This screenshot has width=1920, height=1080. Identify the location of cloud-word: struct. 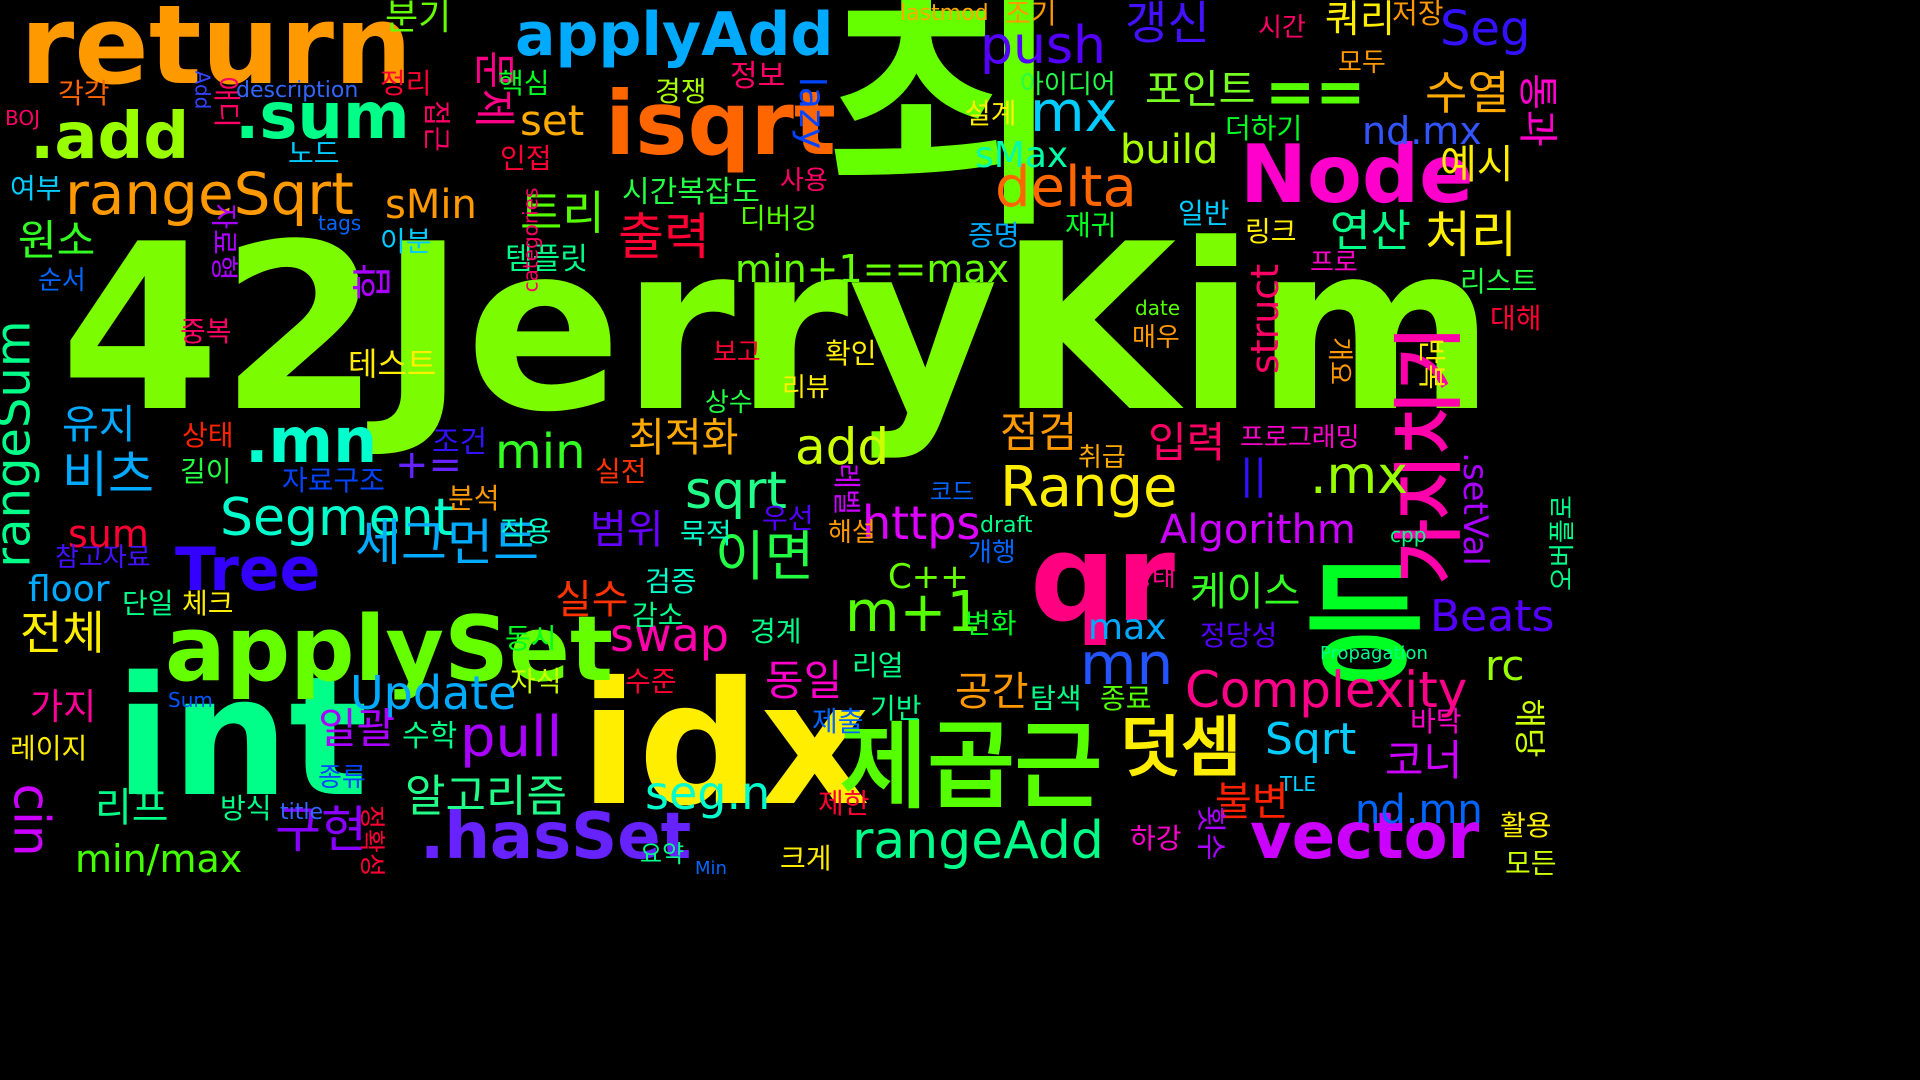
(1265, 319).